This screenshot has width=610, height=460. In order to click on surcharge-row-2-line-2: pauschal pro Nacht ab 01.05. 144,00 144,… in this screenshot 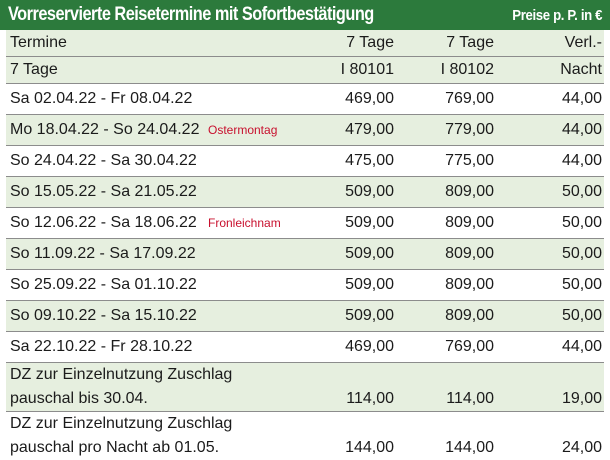, I will do `click(305, 448)`.